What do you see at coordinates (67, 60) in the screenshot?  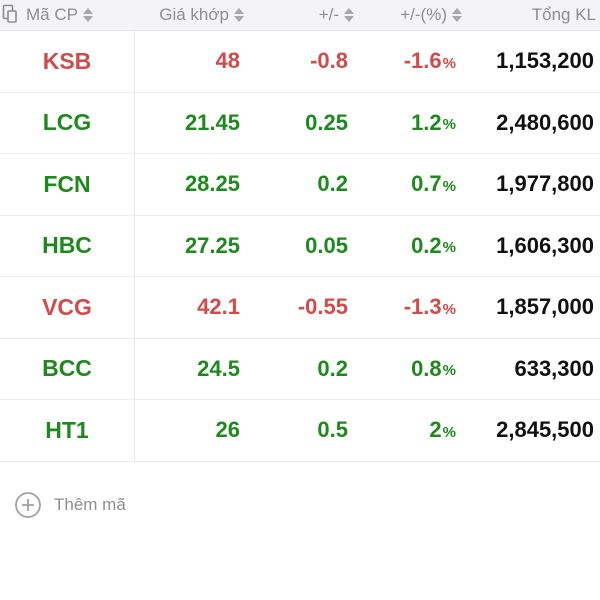 I see `stock-symbol: KSB` at bounding box center [67, 60].